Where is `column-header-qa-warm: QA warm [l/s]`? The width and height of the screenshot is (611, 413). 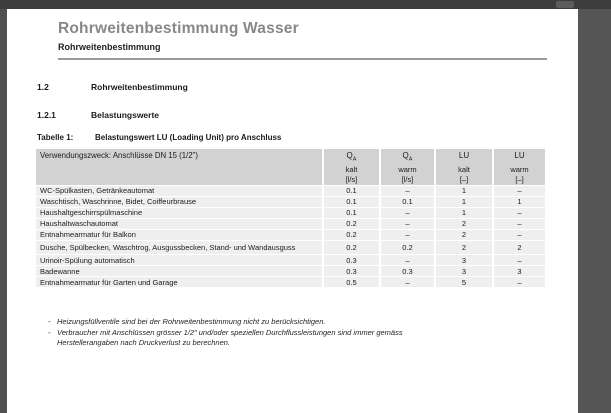 column-header-qa-warm: QA warm [l/s] is located at coordinates (408, 167).